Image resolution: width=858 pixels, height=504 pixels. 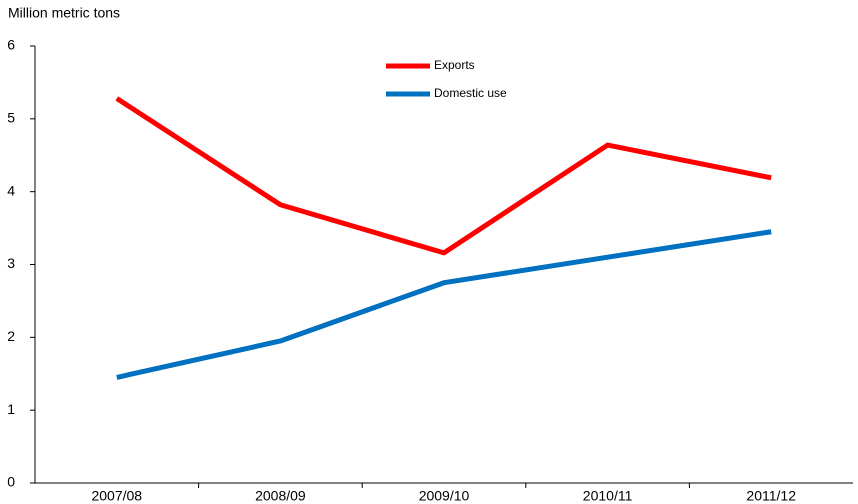 What do you see at coordinates (11, 409) in the screenshot?
I see `y-tick-label: 1` at bounding box center [11, 409].